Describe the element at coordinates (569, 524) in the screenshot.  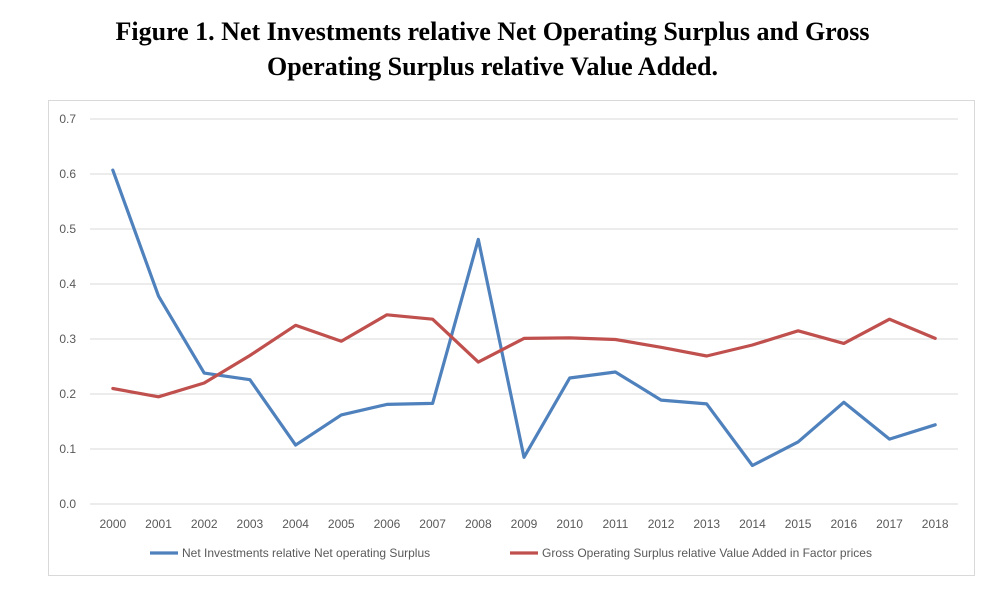
I see `x-tick-label: 2010` at that location.